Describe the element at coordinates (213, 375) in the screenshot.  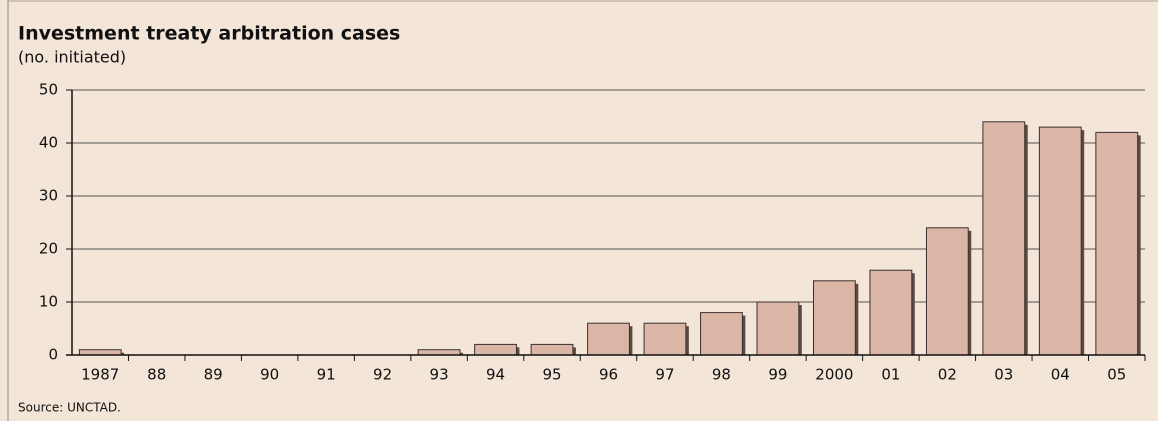
I see `x-tick-label: 89` at that location.